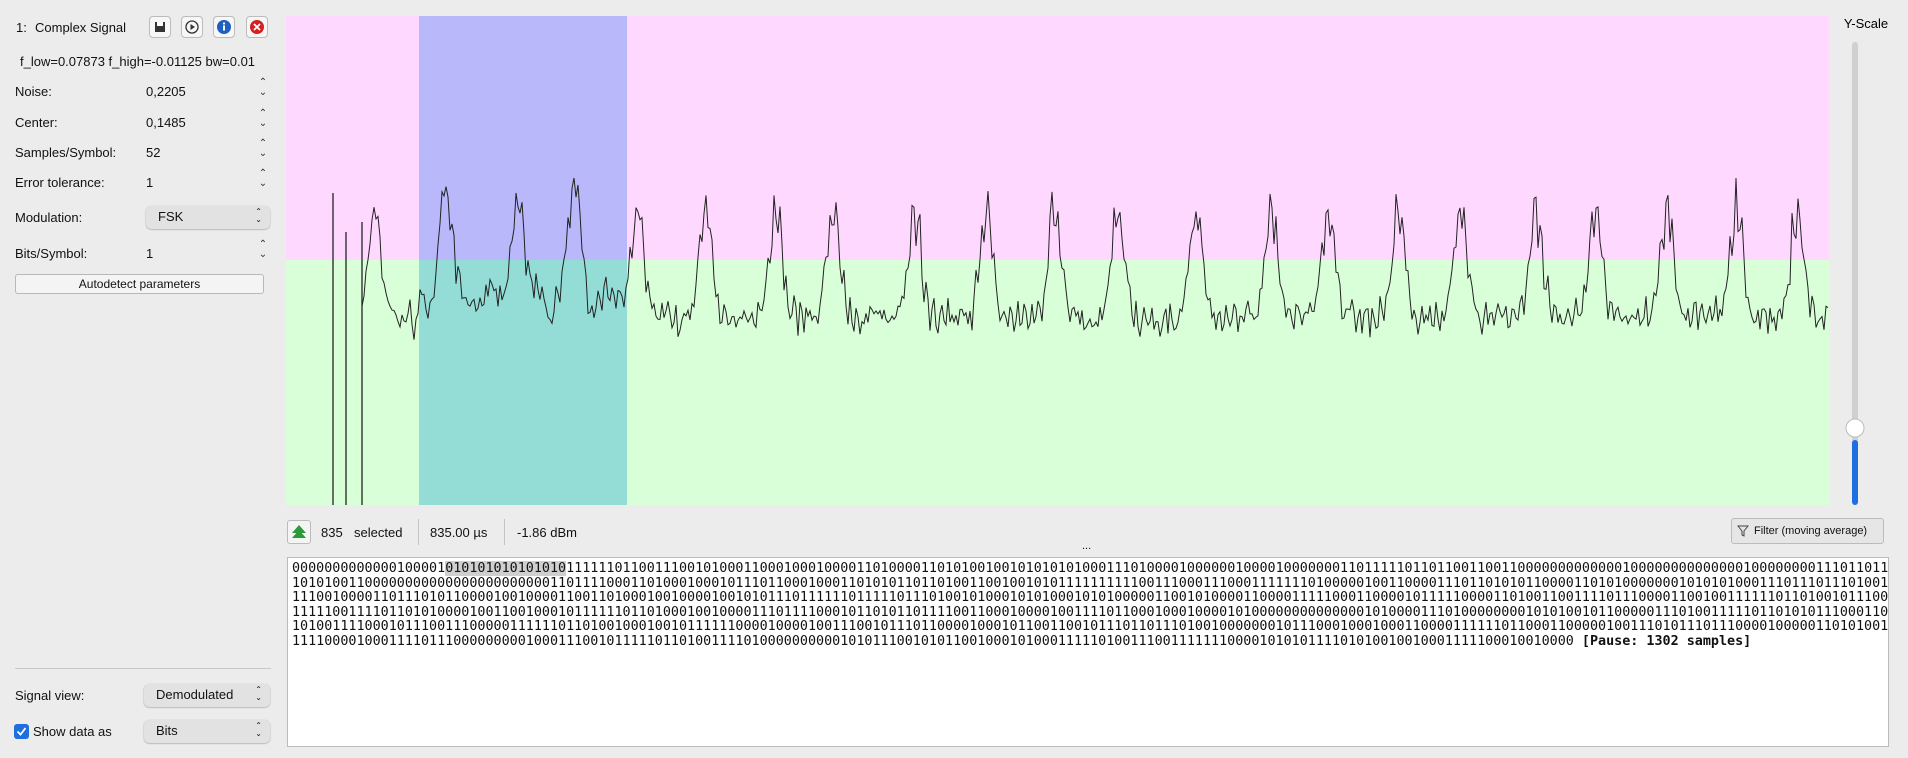 The image size is (1908, 758). I want to click on param-value: 0,2205, so click(166, 91).